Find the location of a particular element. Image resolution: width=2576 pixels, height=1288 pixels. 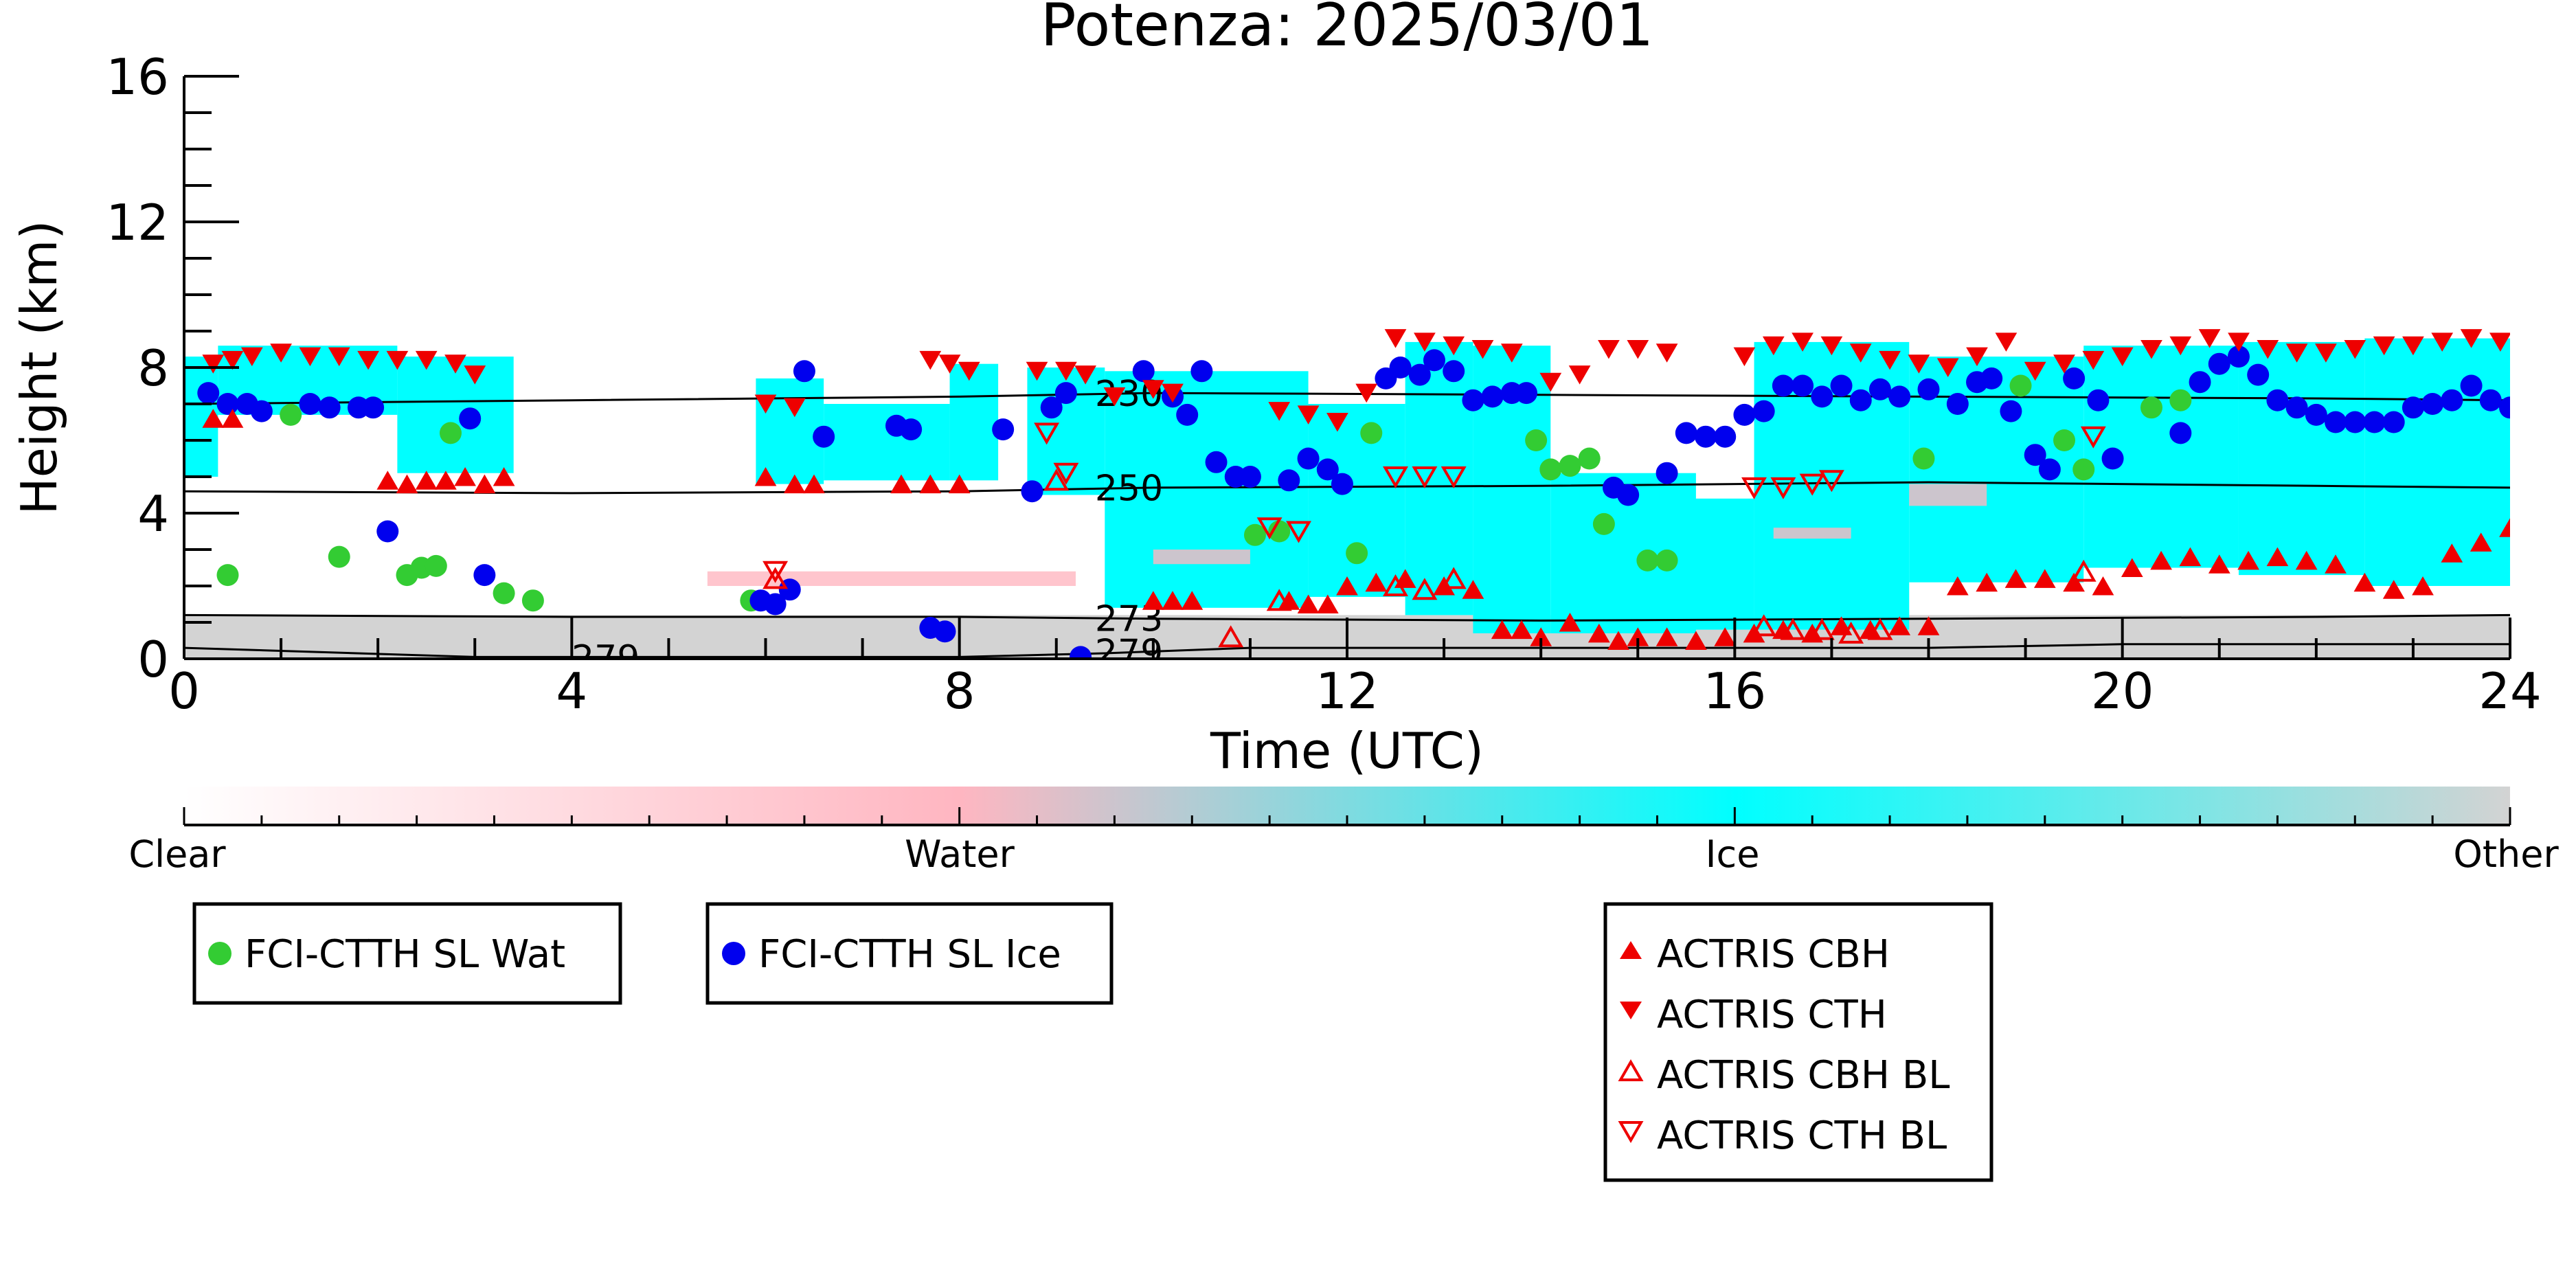

legend-label-actris-cbh-bl: ACTRIS CBH BL is located at coordinates (1803, 1075).